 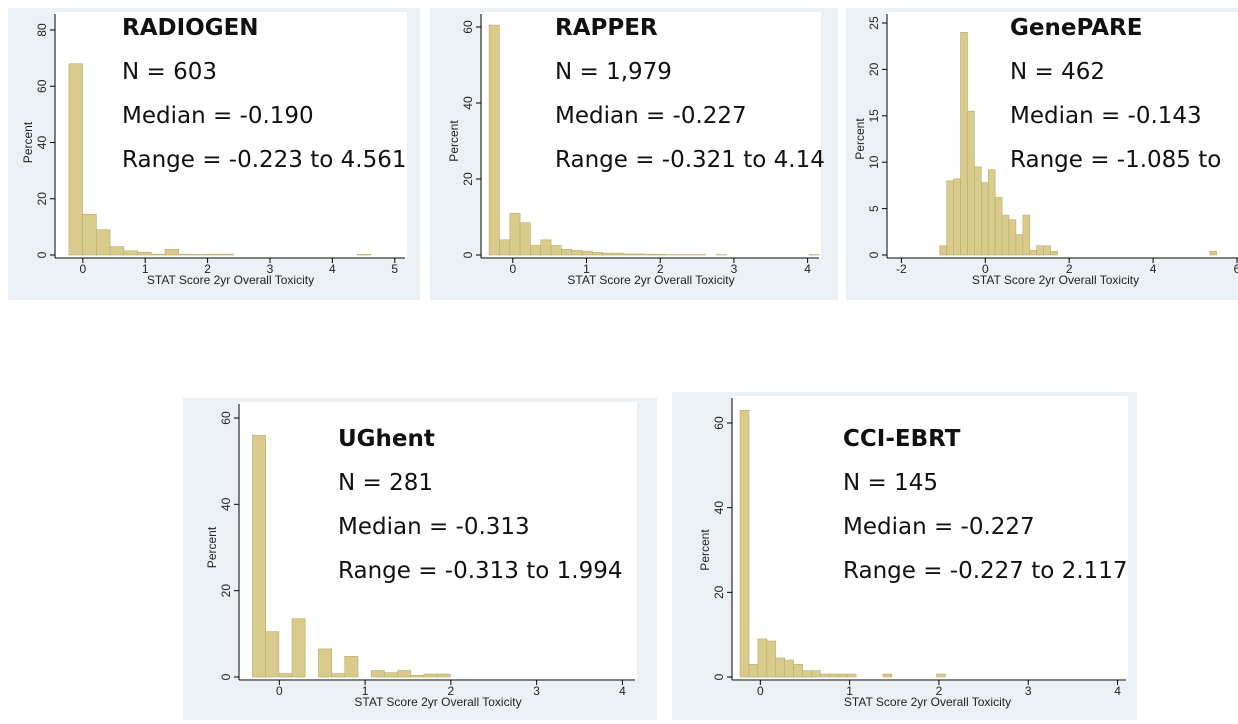 I want to click on annotation: Range = -1.085 to, so click(x=1115, y=160).